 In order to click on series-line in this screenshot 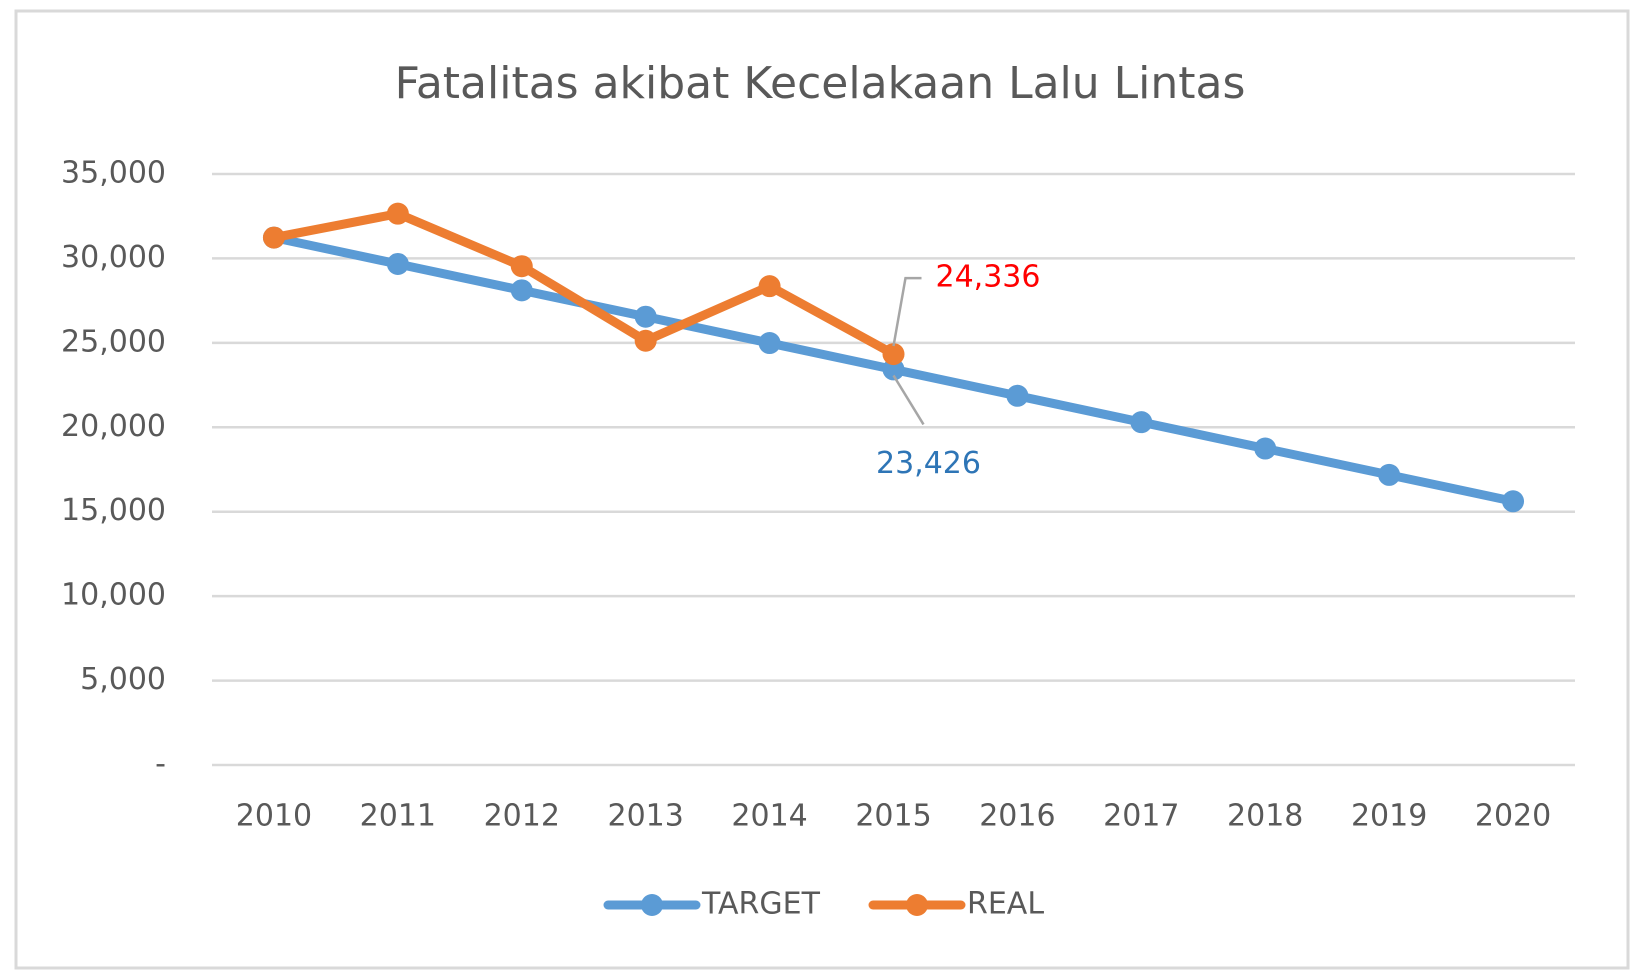, I will do `click(583, 284)`.